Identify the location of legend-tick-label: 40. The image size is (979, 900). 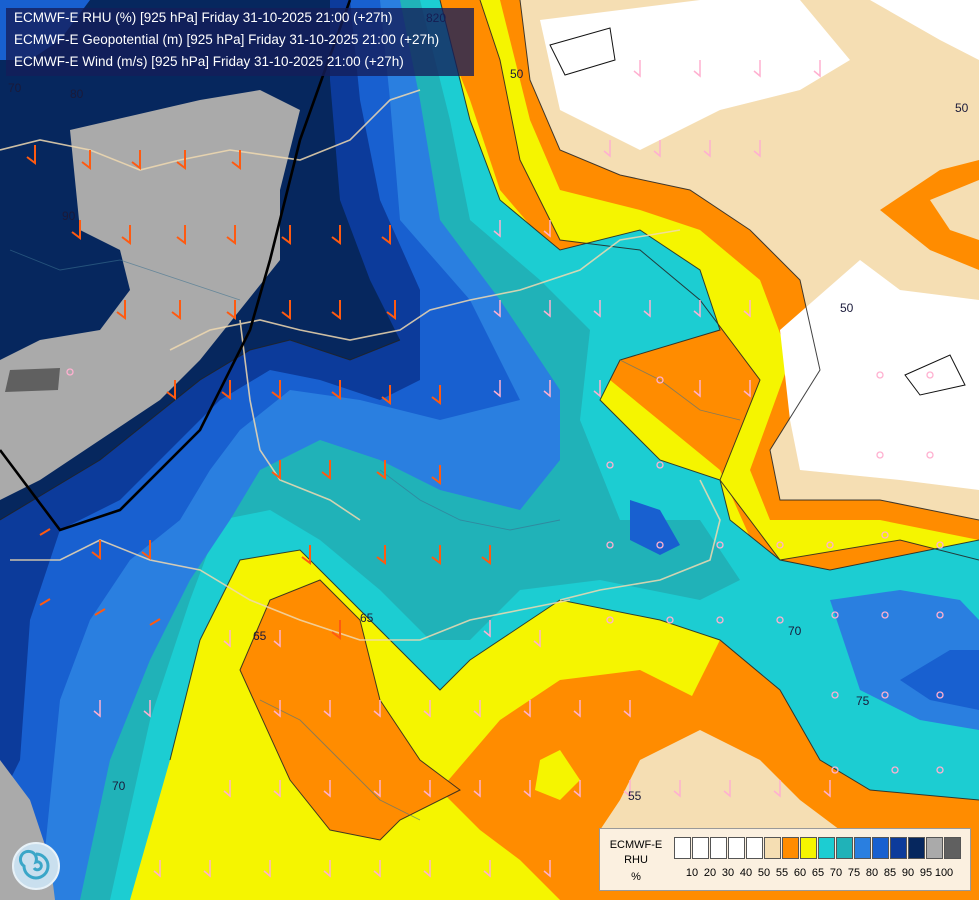
(746, 873).